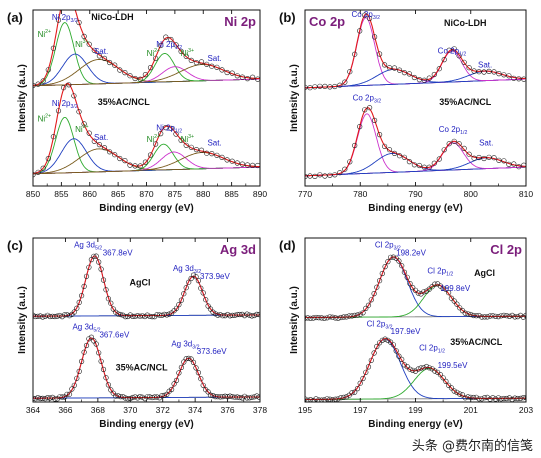 Image resolution: width=541 pixels, height=458 pixels. I want to click on plot-frame, so click(415, 320).